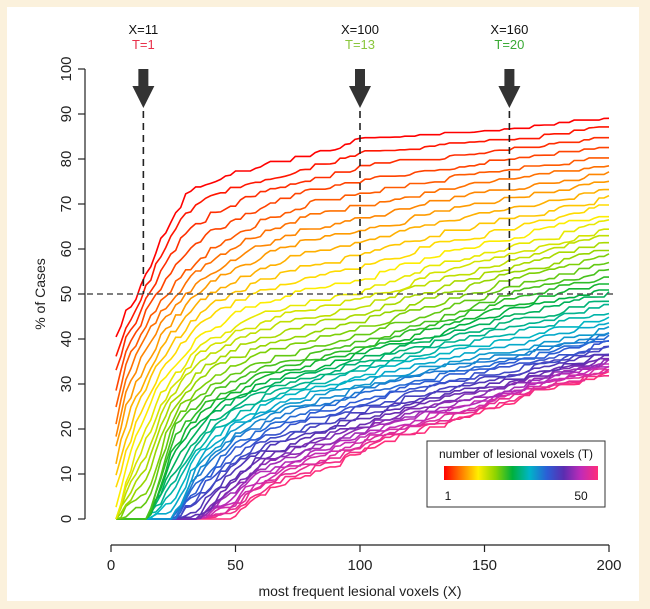 Image resolution: width=650 pixels, height=609 pixels. I want to click on legend-min-label: 1, so click(448, 496).